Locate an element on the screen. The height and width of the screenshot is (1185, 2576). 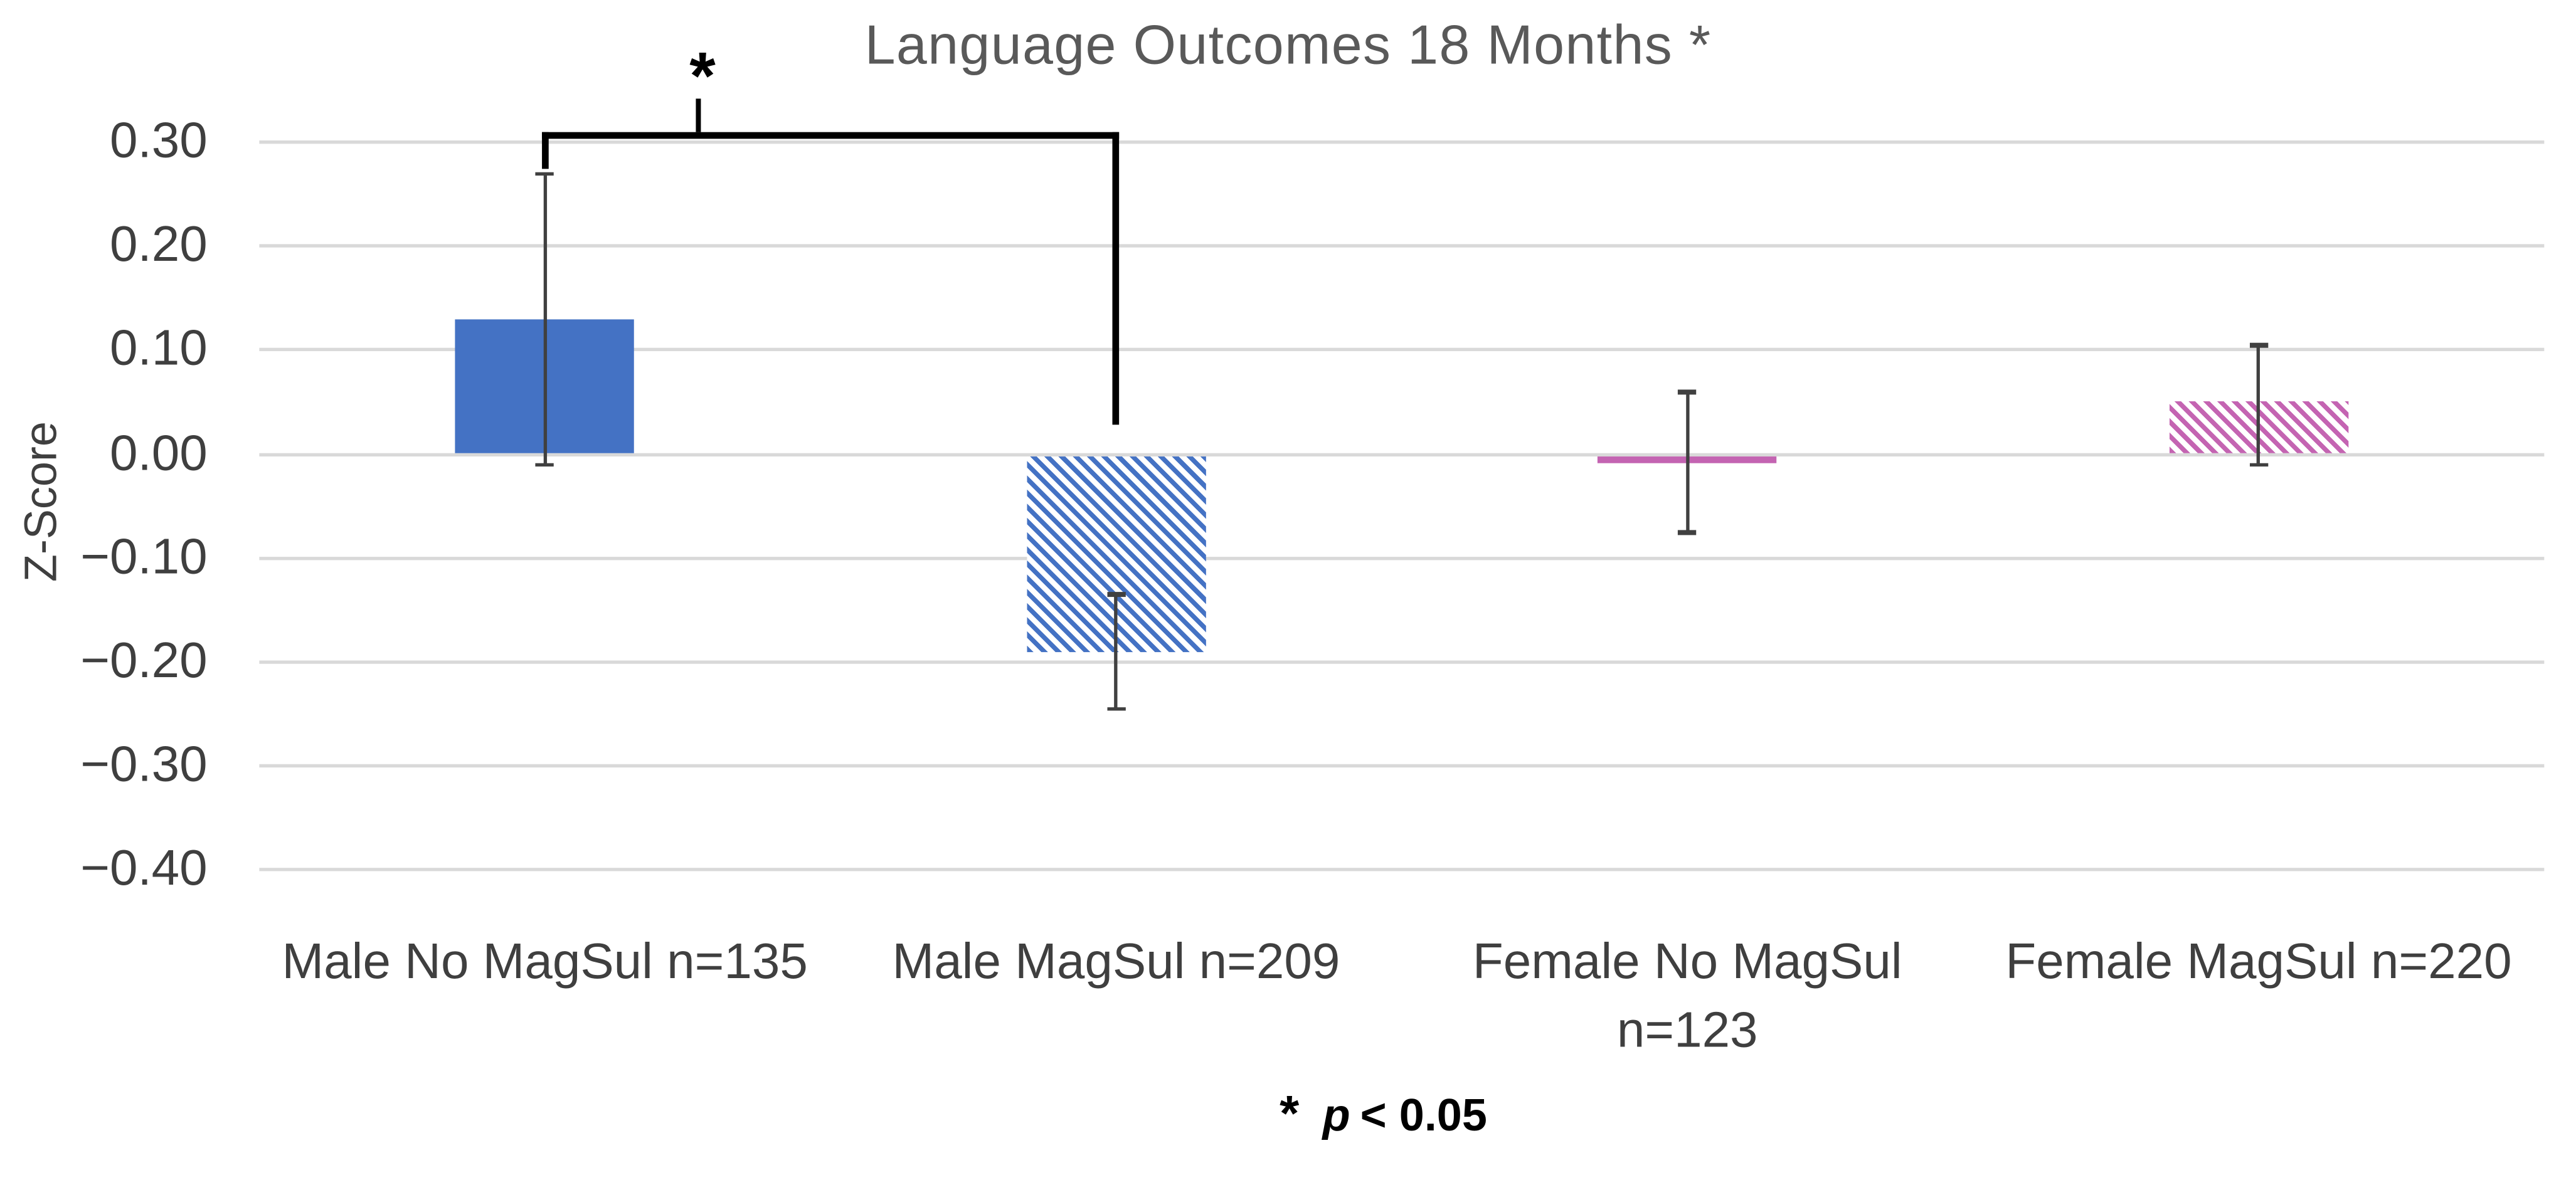
y-tick-label: −0.20 is located at coordinates (144, 660).